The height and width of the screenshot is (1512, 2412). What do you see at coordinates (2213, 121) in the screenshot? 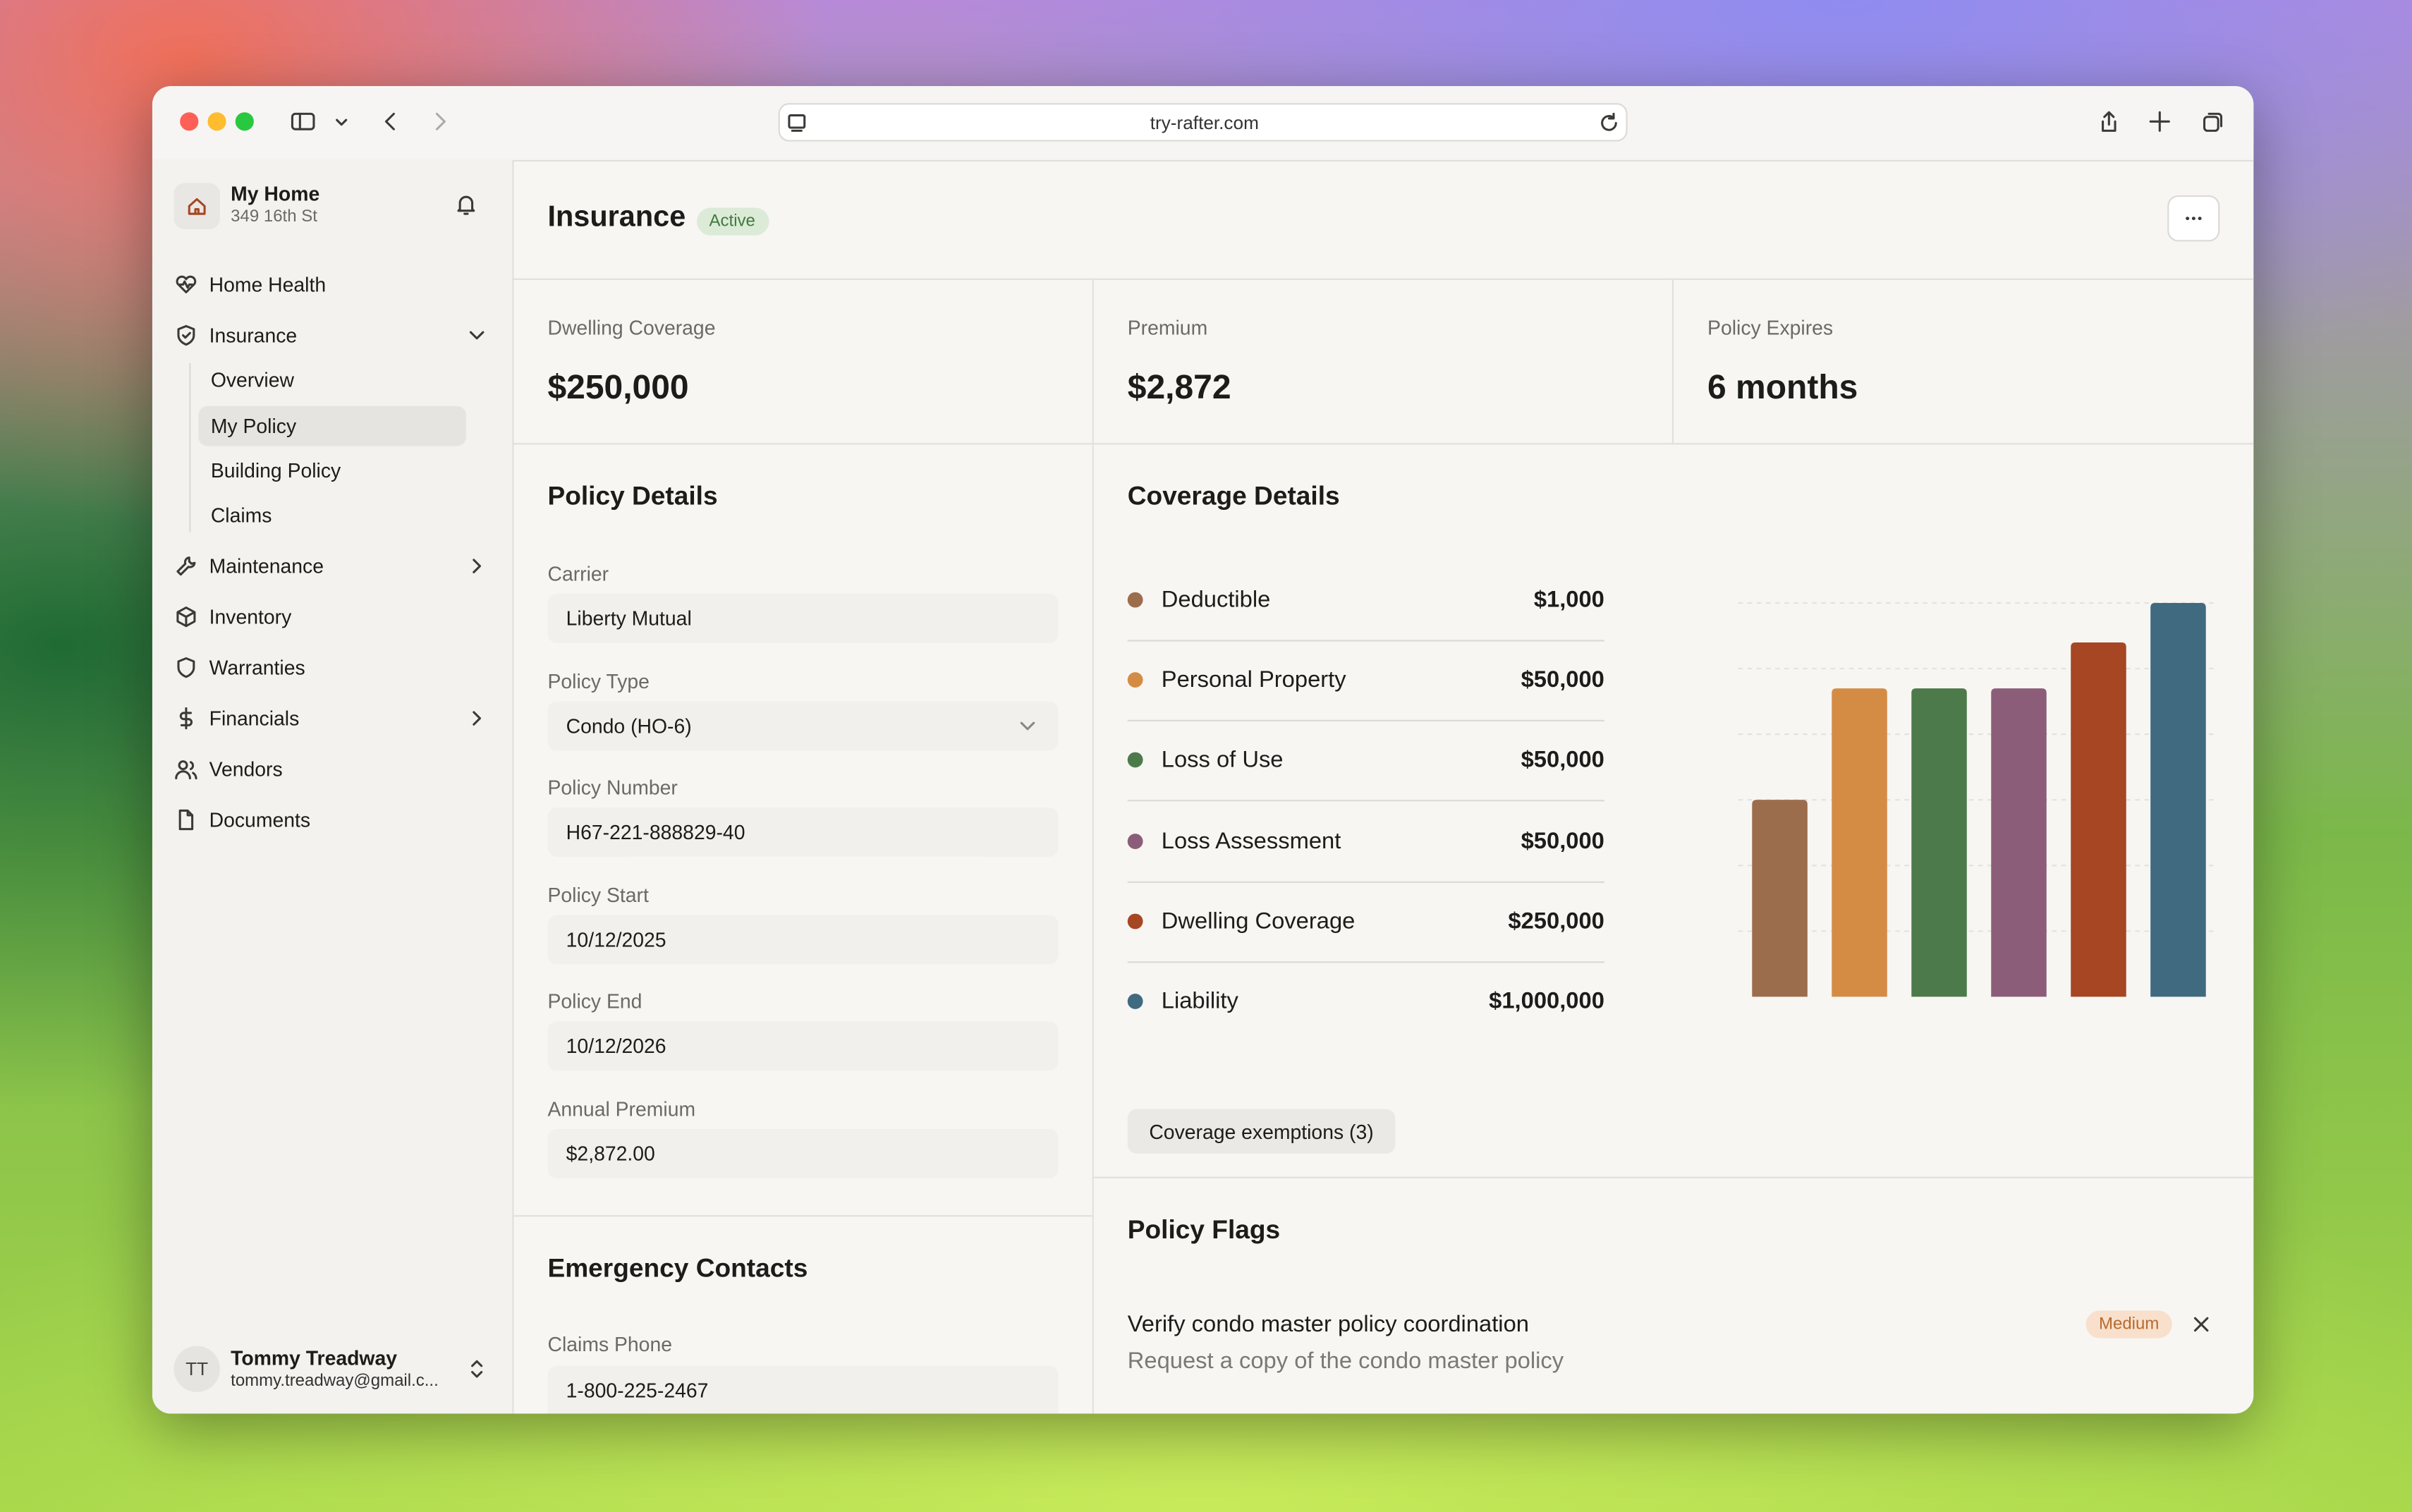
I see `tabs-button` at bounding box center [2213, 121].